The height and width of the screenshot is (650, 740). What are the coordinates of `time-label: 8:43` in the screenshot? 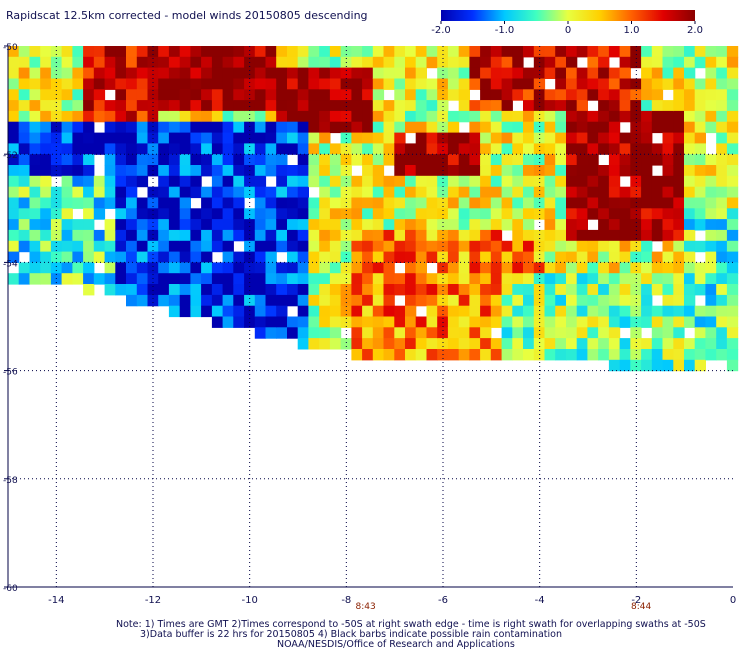 It's located at (366, 606).